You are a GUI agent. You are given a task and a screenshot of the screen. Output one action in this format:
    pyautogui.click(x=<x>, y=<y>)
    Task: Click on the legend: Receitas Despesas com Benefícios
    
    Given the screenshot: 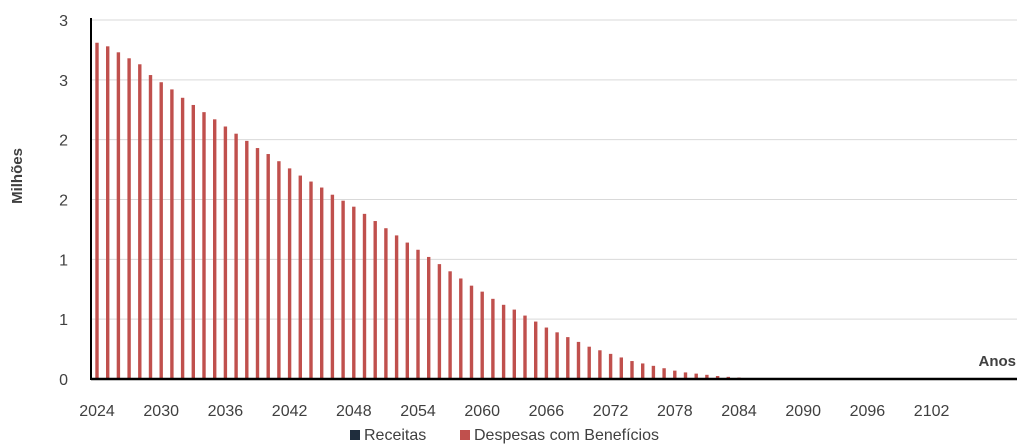 What is the action you would take?
    pyautogui.click(x=504, y=435)
    